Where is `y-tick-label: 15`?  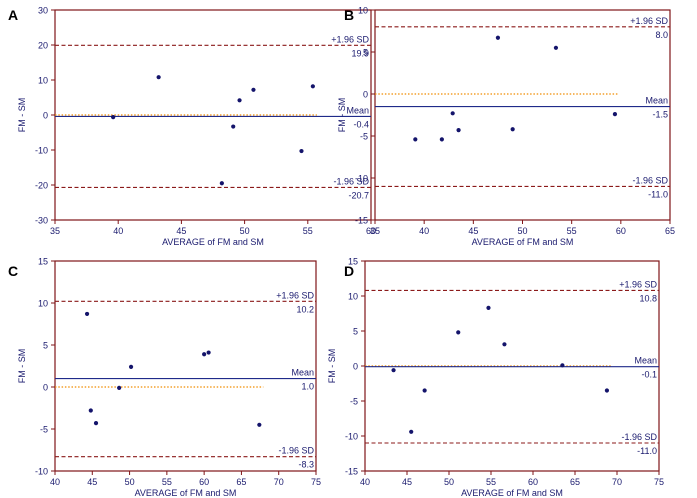 y-tick-label: 15 is located at coordinates (353, 262).